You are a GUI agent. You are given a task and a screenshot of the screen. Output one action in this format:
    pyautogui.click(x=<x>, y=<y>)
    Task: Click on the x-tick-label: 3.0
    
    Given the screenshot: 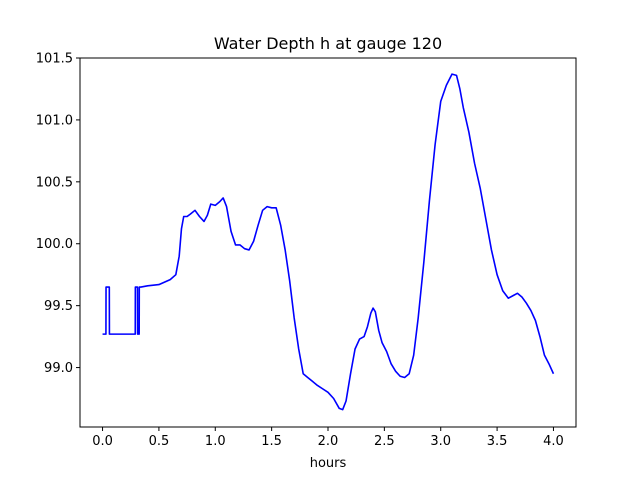 What is the action you would take?
    pyautogui.click(x=440, y=441)
    